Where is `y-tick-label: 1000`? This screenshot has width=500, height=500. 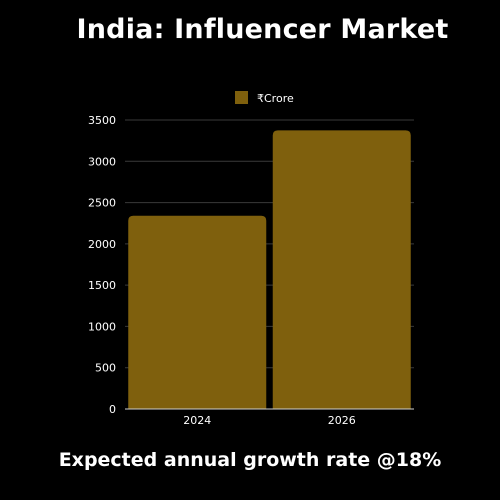 y-tick-label: 1000 is located at coordinates (102, 326).